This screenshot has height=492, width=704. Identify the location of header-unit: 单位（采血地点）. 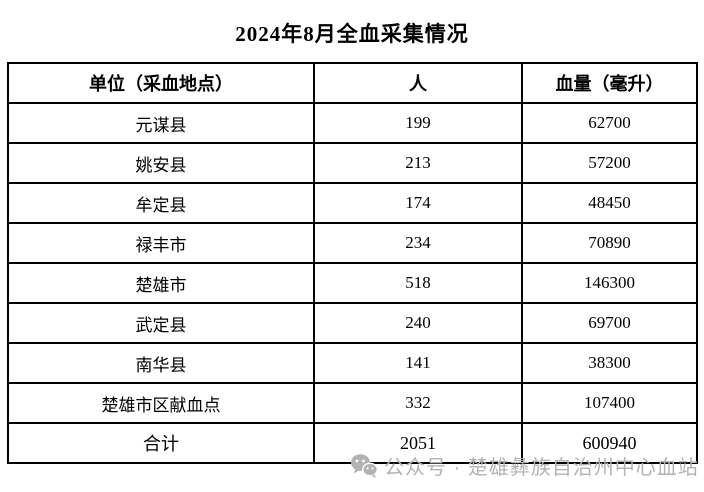
(161, 83).